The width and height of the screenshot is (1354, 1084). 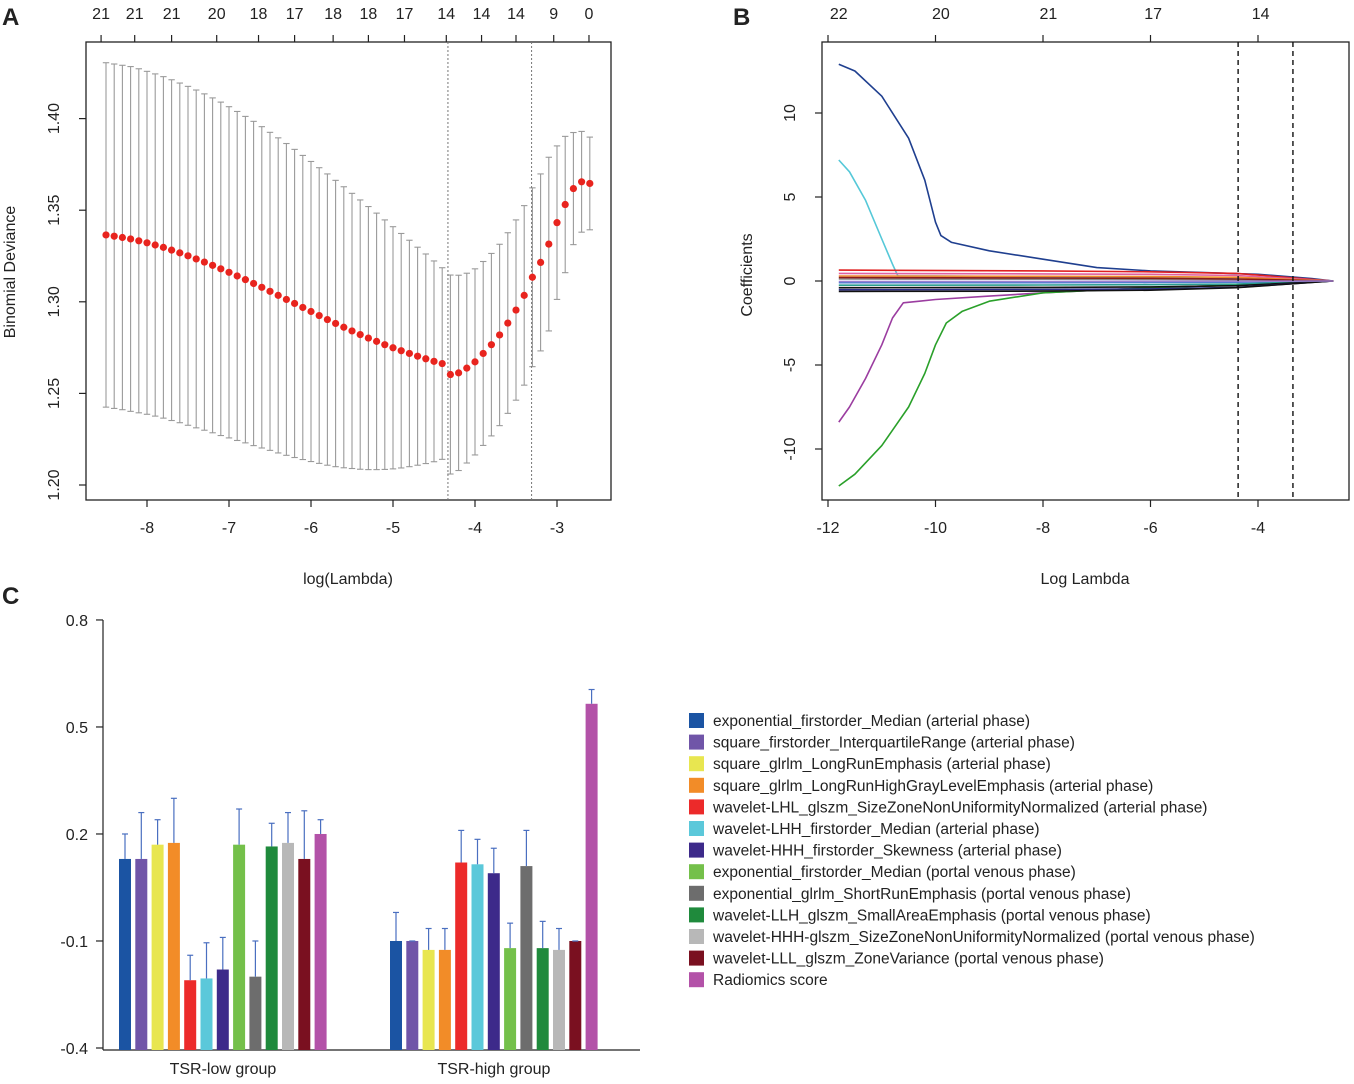 What do you see at coordinates (553, 14) in the screenshot?
I see `top-tick-label: 9` at bounding box center [553, 14].